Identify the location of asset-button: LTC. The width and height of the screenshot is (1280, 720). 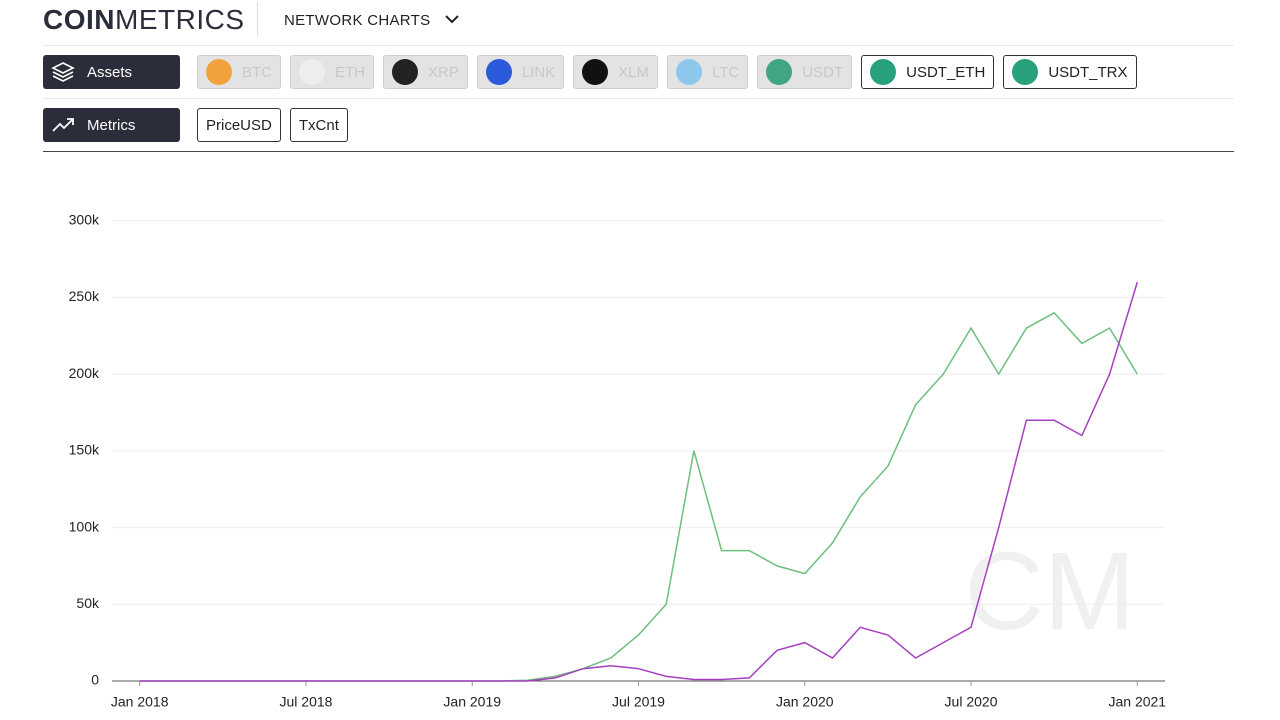
(708, 72).